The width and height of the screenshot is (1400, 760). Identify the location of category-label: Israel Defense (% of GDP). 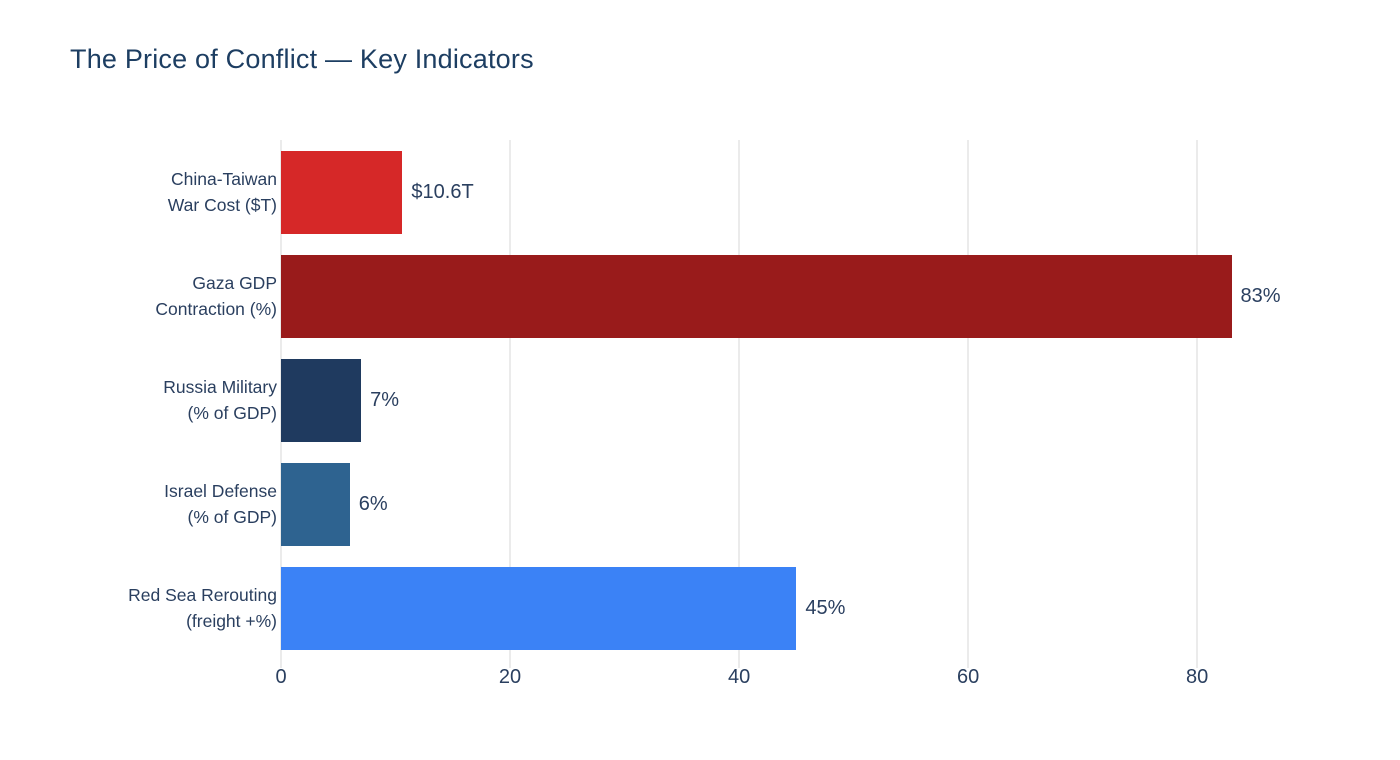
(220, 504).